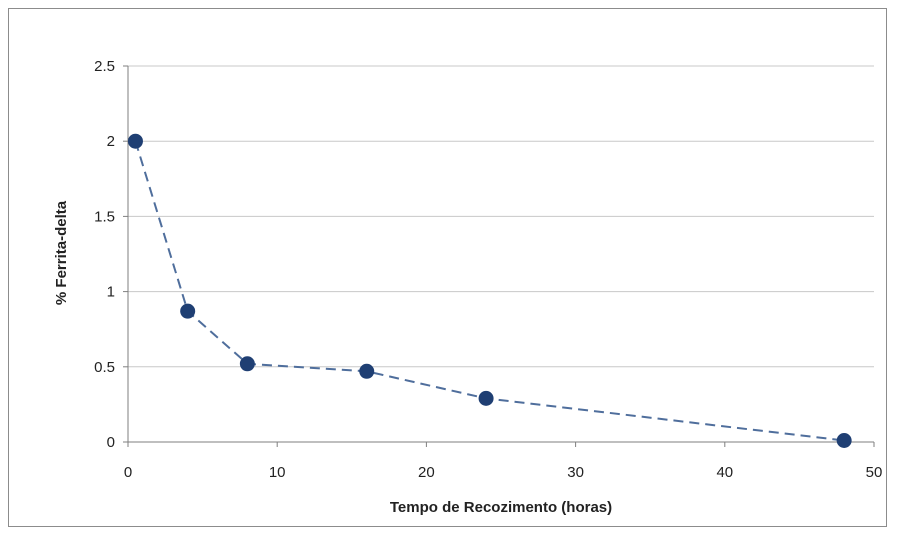  Describe the element at coordinates (111, 292) in the screenshot. I see `y-tick-label-2: 1` at that location.